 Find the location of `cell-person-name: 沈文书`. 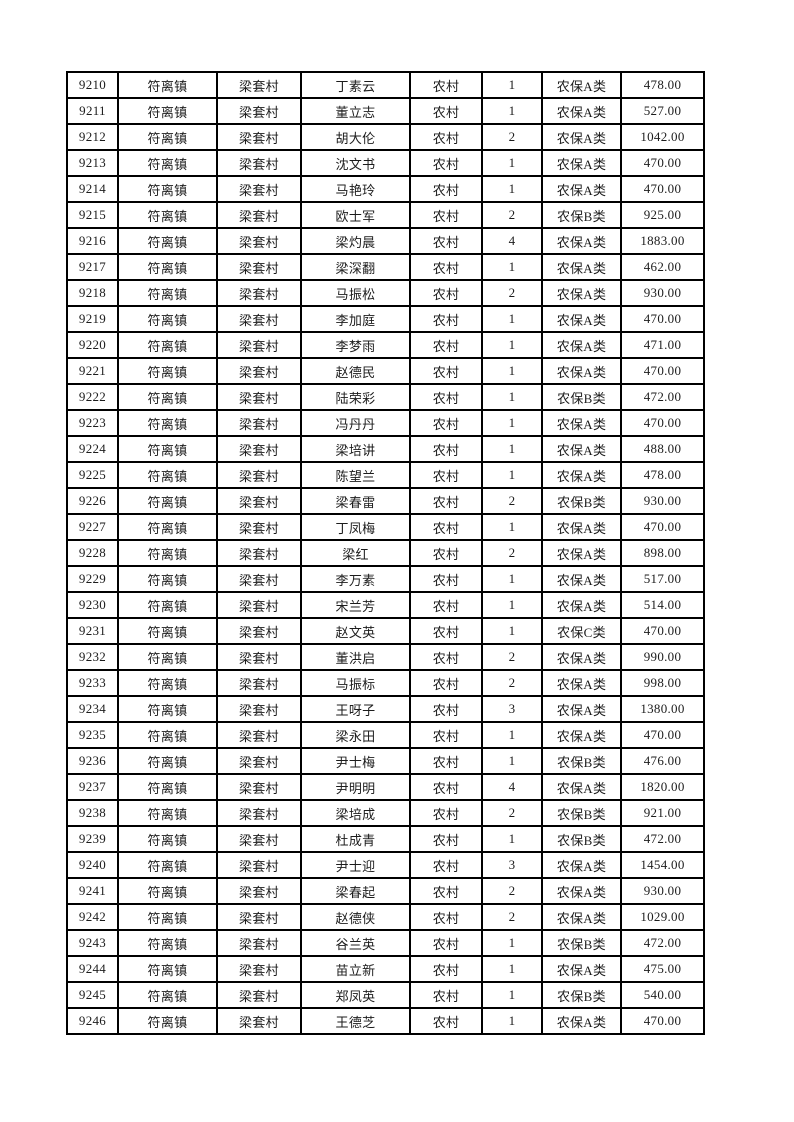

cell-person-name: 沈文书 is located at coordinates (355, 163).